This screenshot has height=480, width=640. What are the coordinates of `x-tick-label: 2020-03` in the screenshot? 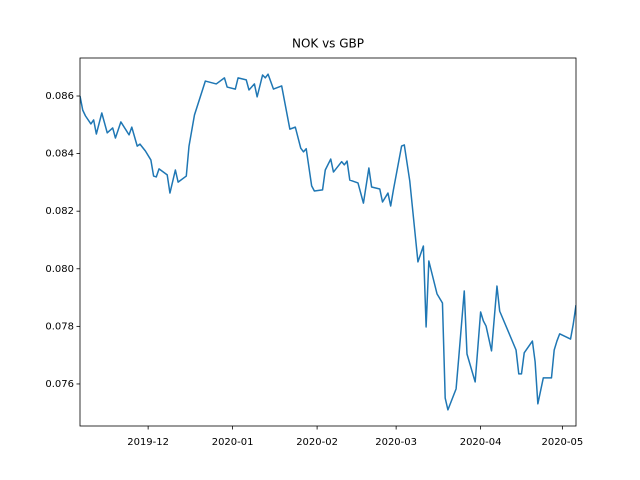 It's located at (396, 442).